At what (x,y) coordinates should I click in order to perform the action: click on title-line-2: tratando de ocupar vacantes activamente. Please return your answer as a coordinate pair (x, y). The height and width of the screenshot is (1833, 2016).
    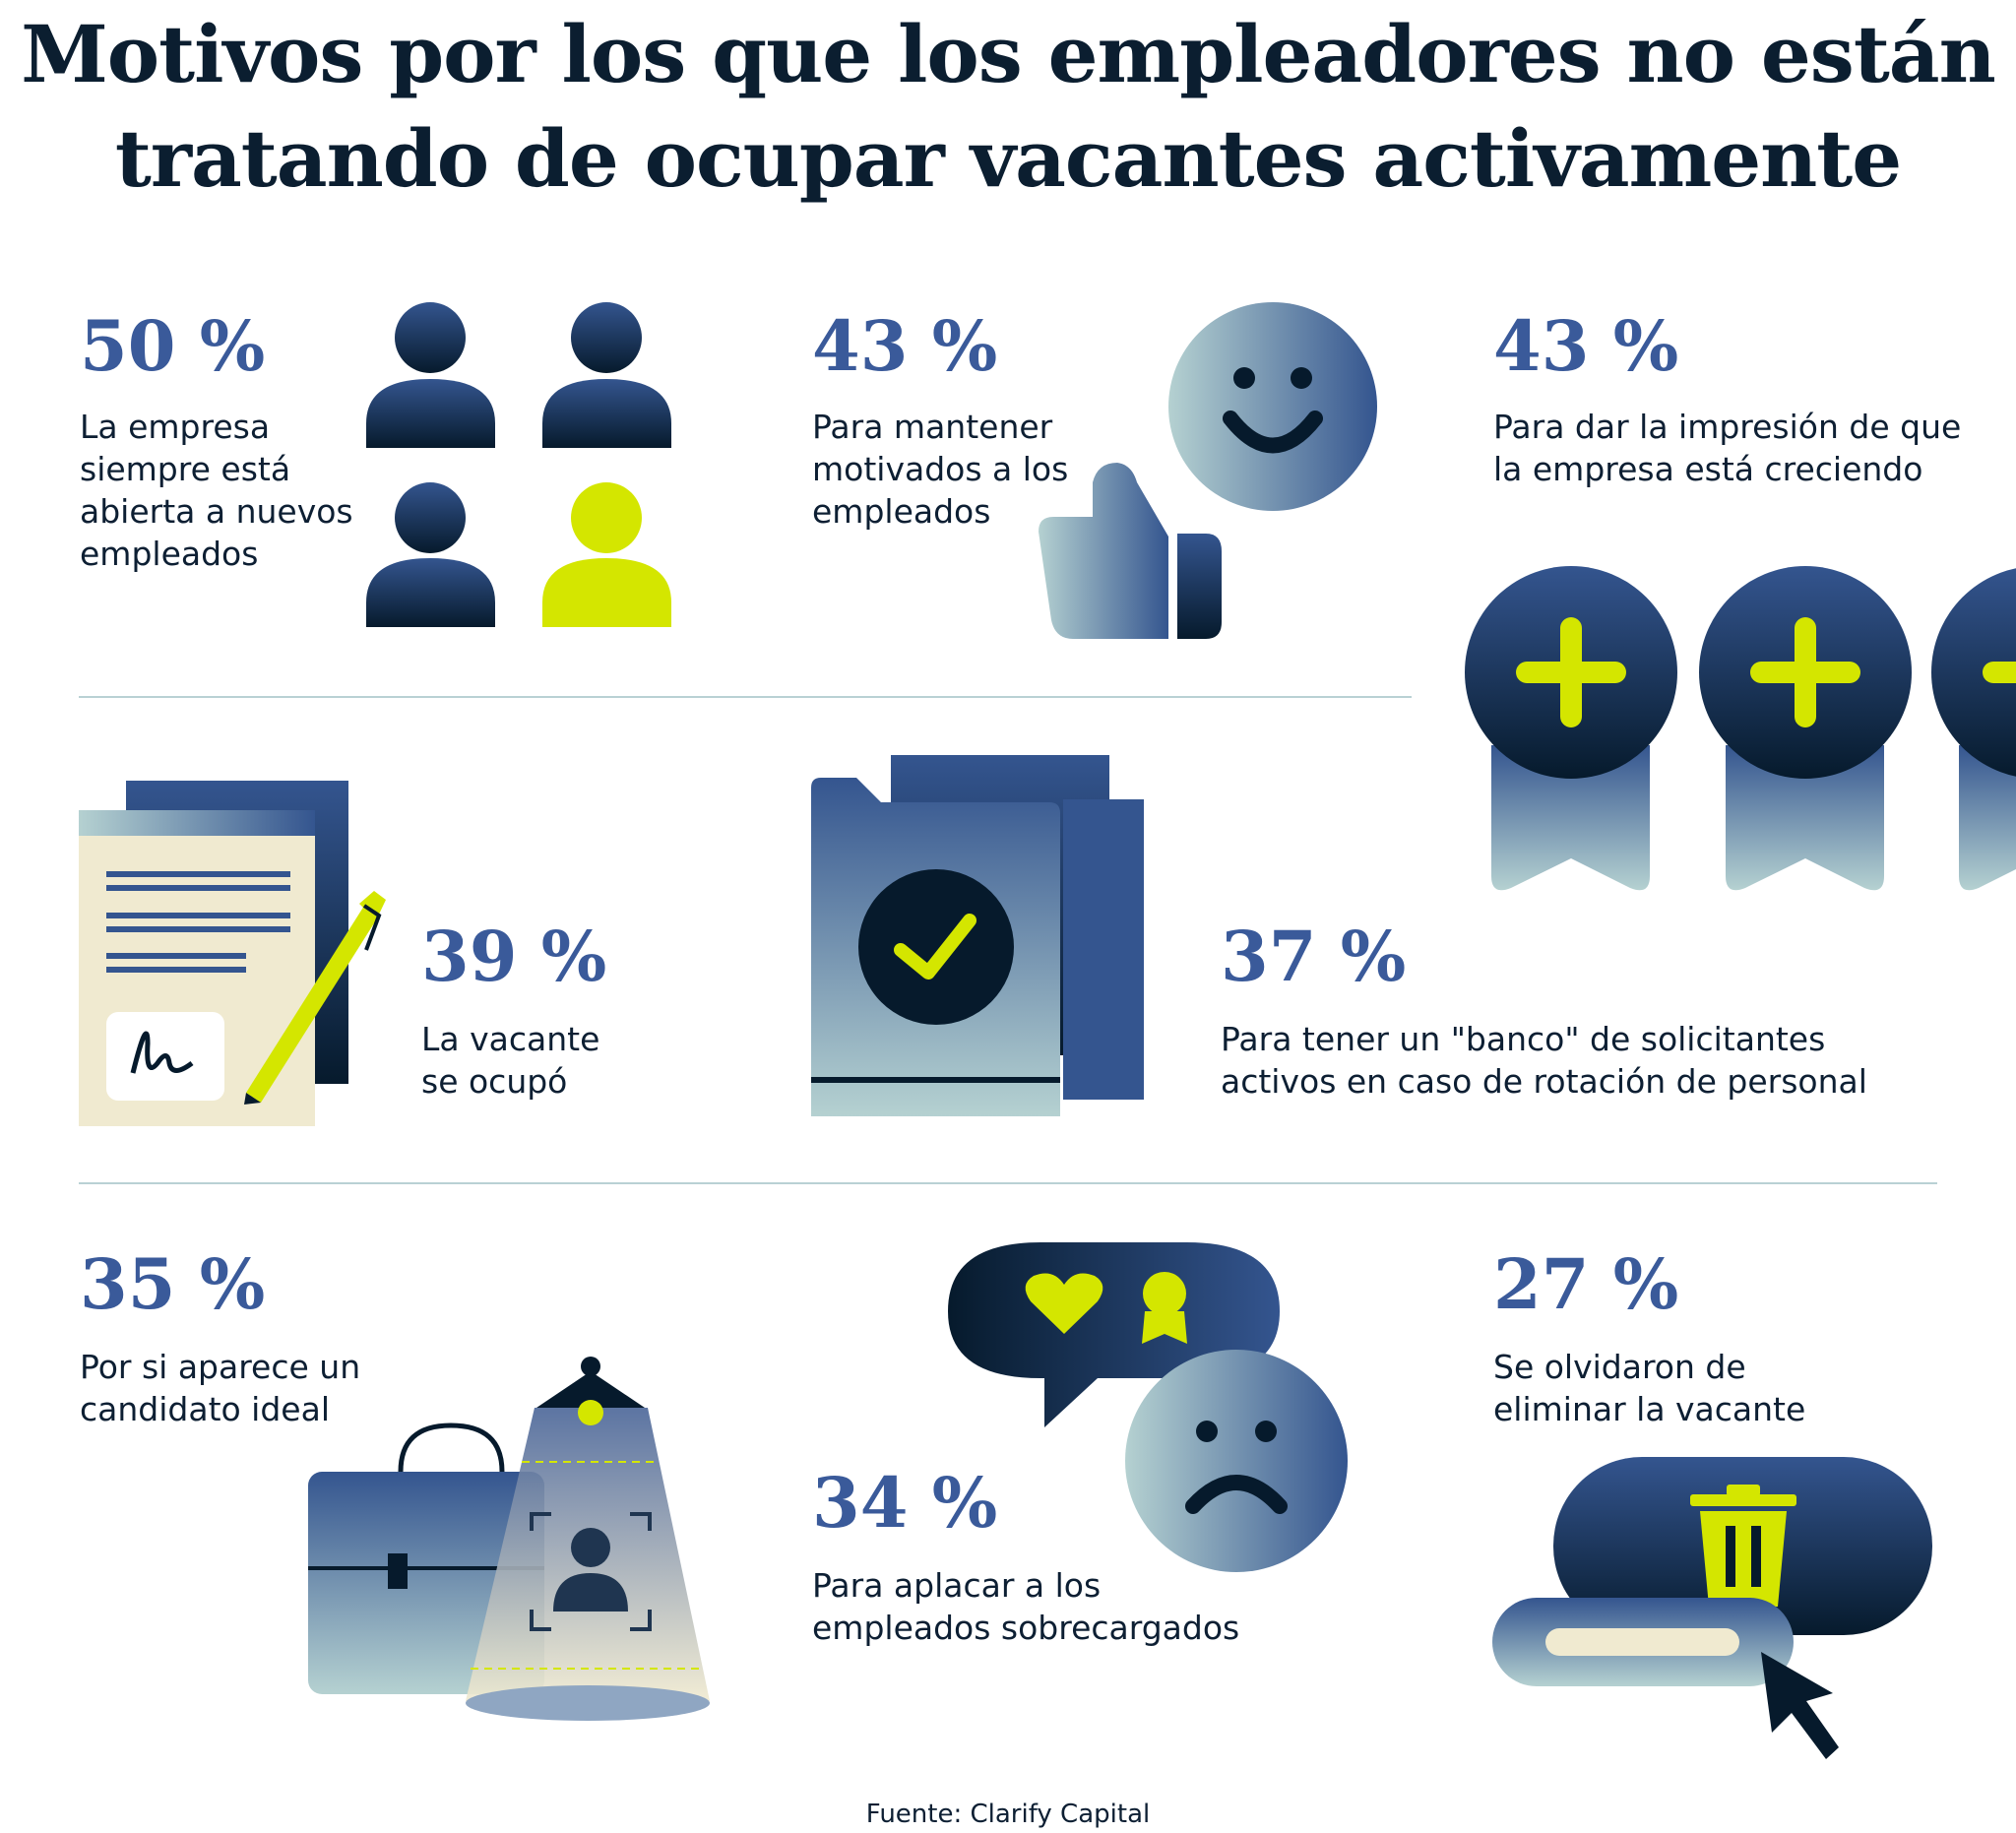
    Looking at the image, I should click on (1008, 159).